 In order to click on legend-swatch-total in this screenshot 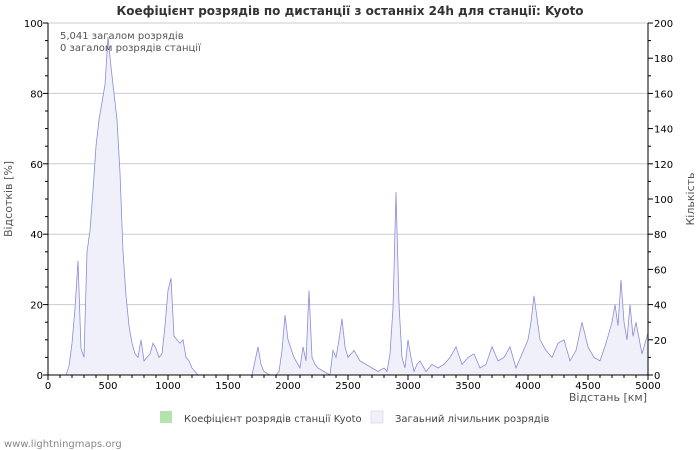, I will do `click(377, 417)`.